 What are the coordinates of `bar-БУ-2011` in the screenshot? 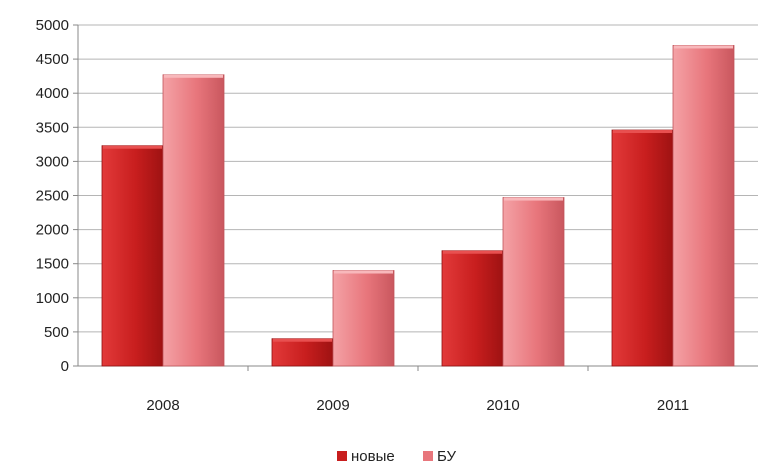 It's located at (703, 206).